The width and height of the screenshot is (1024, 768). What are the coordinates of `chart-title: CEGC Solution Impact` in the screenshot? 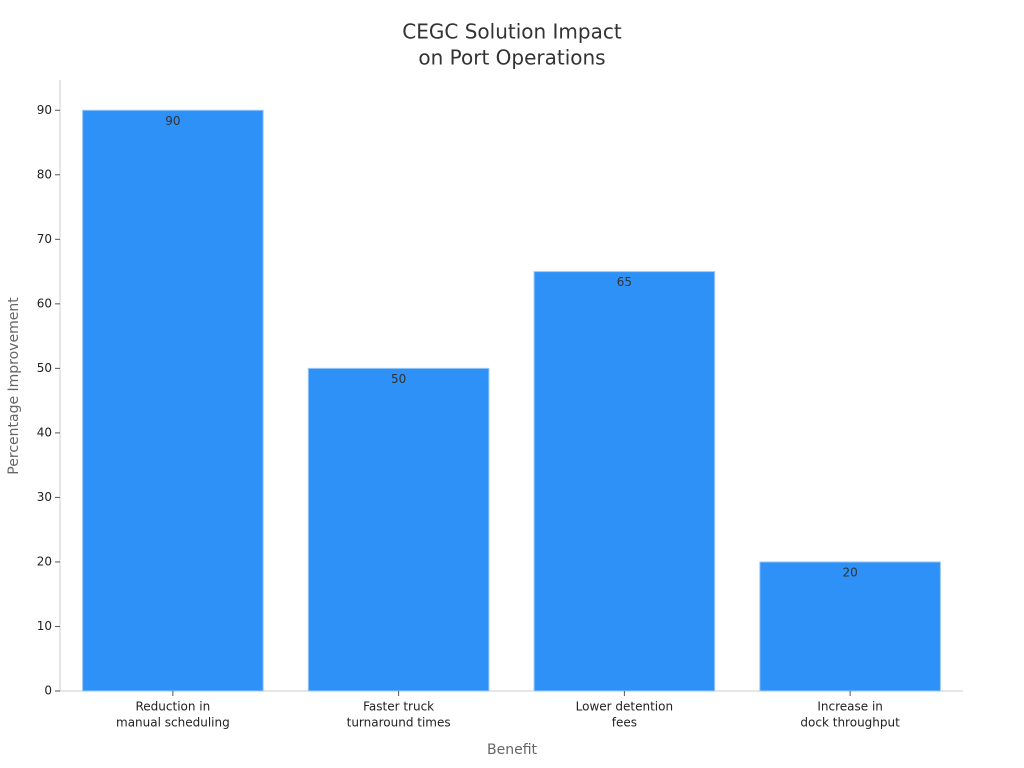 It's located at (512, 32).